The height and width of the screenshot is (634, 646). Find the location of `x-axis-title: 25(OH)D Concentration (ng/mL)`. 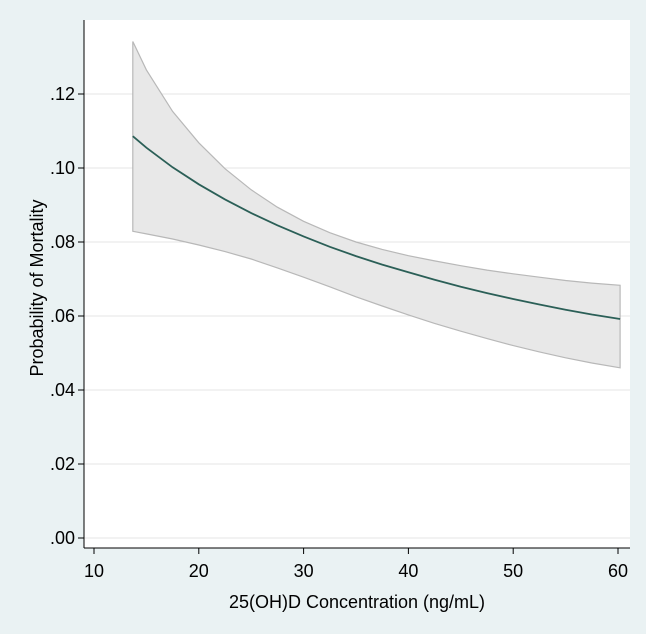

x-axis-title: 25(OH)D Concentration (ng/mL) is located at coordinates (357, 602).